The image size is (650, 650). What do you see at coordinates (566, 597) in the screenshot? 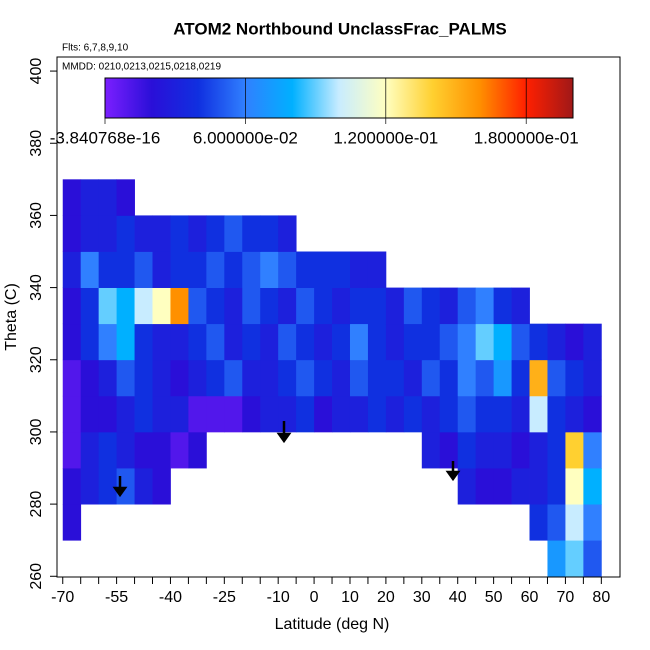
I see `x-tick-label: 70` at bounding box center [566, 597].